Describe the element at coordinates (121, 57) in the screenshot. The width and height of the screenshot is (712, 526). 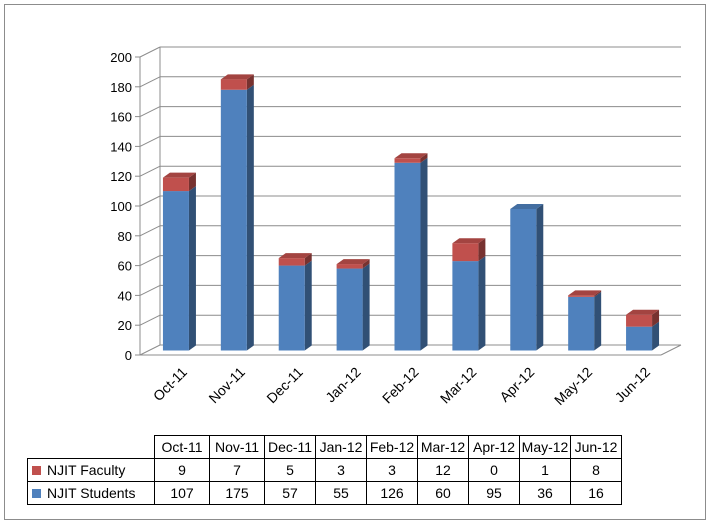
I see `y-tick-label: 200` at that location.